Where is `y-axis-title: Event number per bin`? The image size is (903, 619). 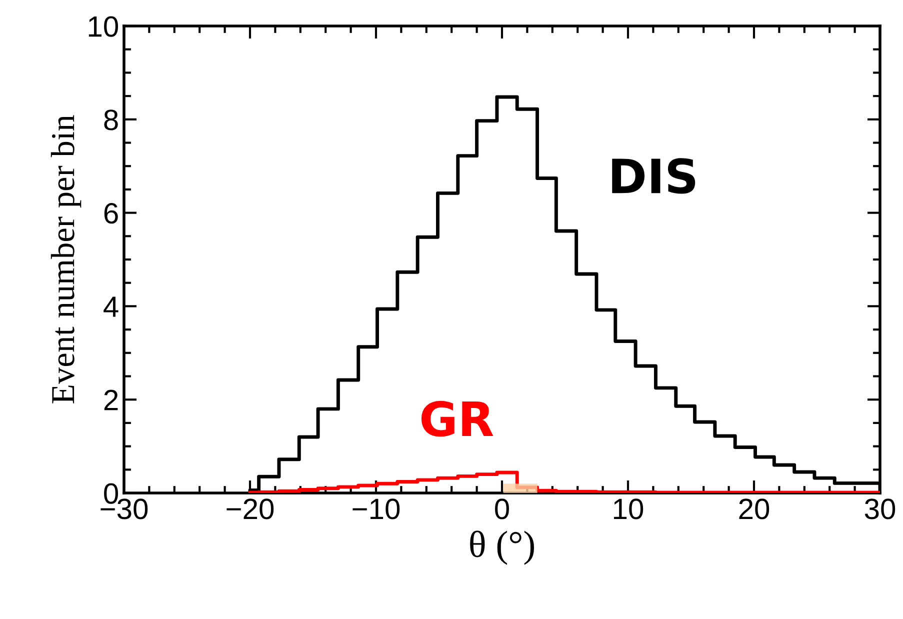
y-axis-title: Event number per bin is located at coordinates (66, 259).